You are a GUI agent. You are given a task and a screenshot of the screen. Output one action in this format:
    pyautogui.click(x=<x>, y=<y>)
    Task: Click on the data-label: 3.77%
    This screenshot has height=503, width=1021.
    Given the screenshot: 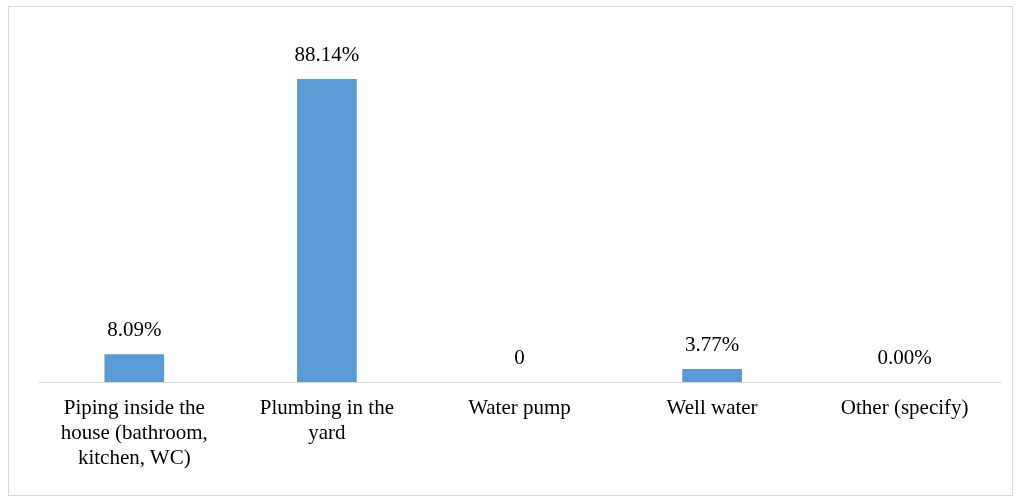 What is the action you would take?
    pyautogui.click(x=712, y=344)
    